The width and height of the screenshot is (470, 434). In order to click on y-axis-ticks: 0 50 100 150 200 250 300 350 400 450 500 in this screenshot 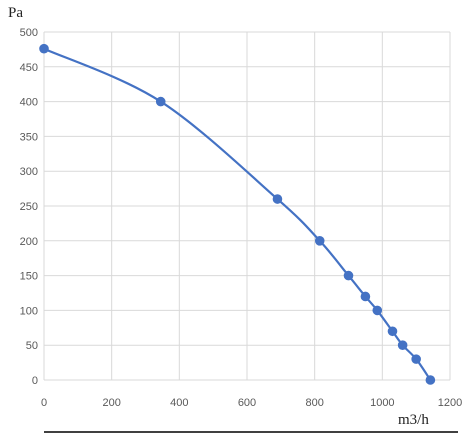, I will do `click(29, 207)`.